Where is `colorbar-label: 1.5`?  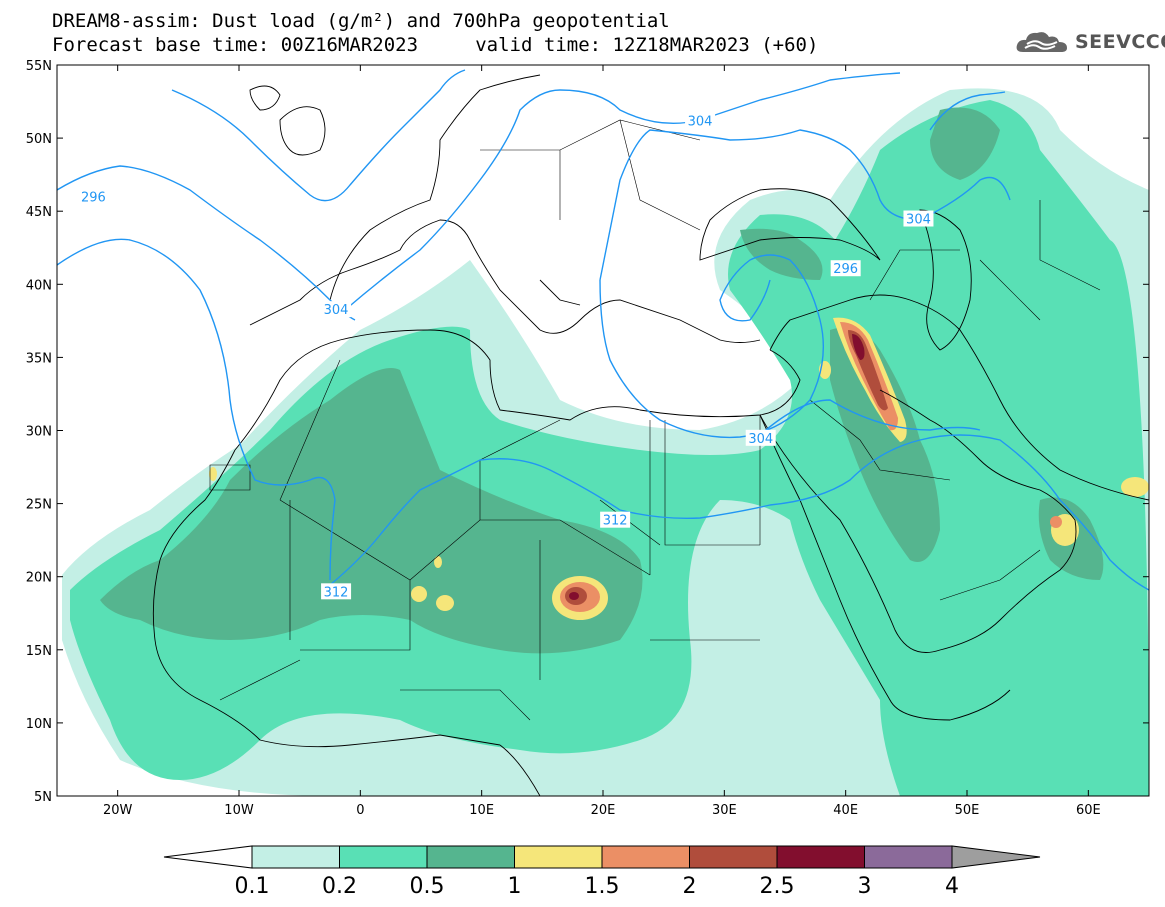 colorbar-label: 1.5 is located at coordinates (602, 886).